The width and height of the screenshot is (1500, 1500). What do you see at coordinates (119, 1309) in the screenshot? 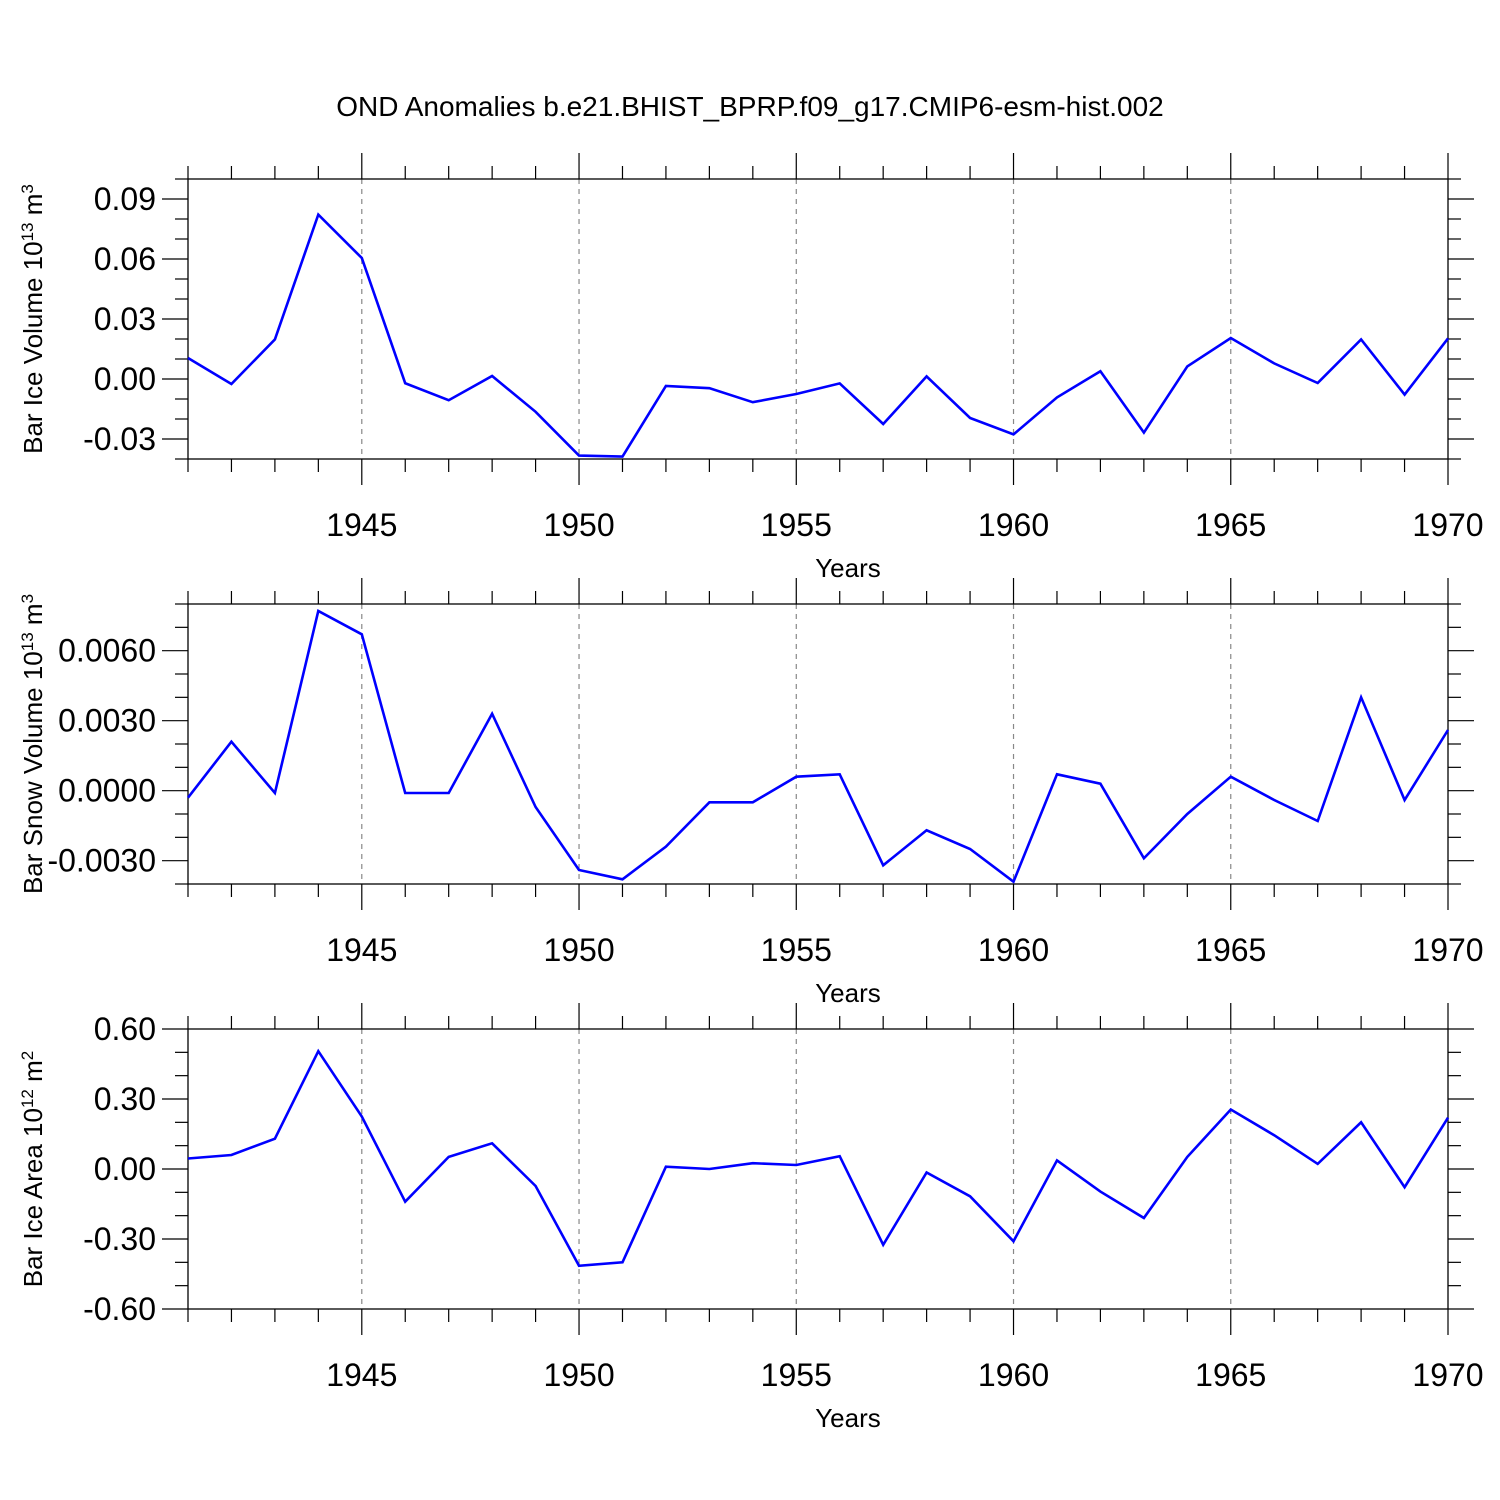
I see `y-tick-label: -0.60` at bounding box center [119, 1309].